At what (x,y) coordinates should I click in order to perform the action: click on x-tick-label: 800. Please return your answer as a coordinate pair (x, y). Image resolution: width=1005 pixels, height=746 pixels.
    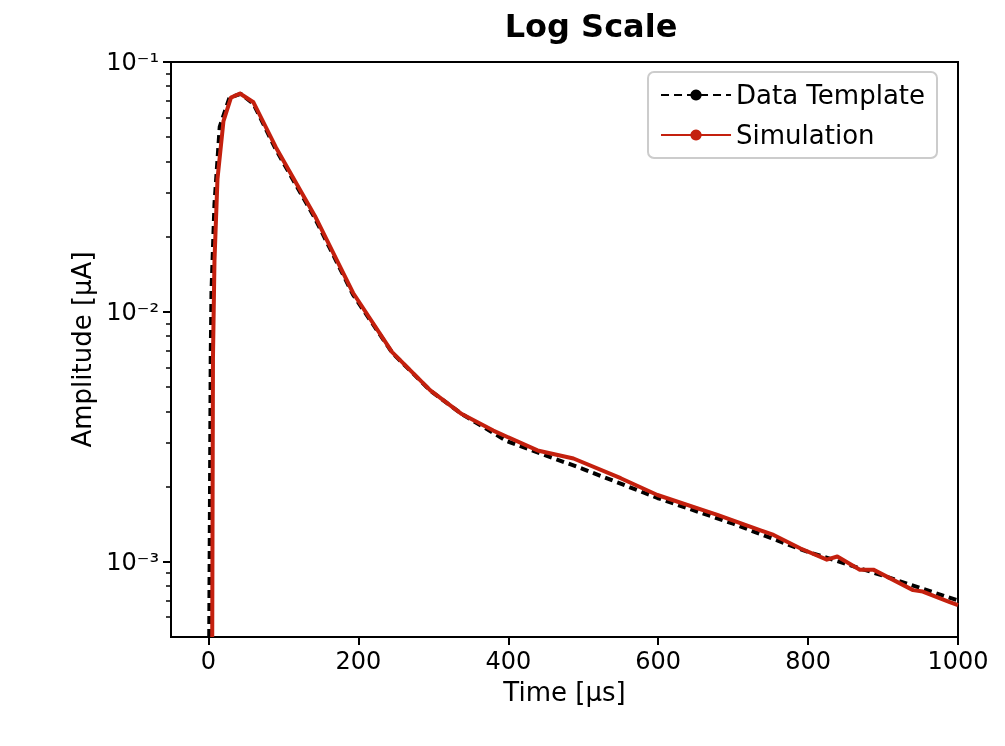
    Looking at the image, I should click on (808, 661).